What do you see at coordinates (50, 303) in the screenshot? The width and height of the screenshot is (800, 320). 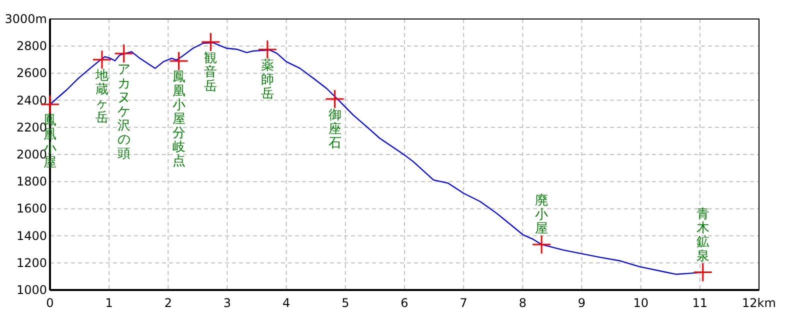 I see `x-tick-label: 0` at bounding box center [50, 303].